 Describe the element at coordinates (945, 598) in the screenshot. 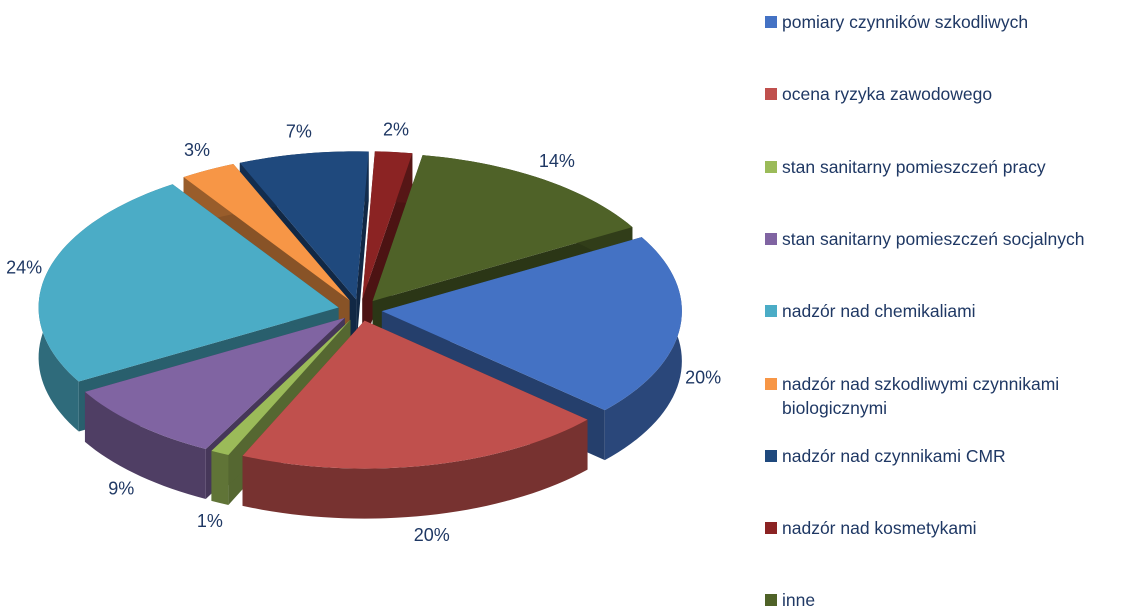

I see `legend-item: inne` at that location.